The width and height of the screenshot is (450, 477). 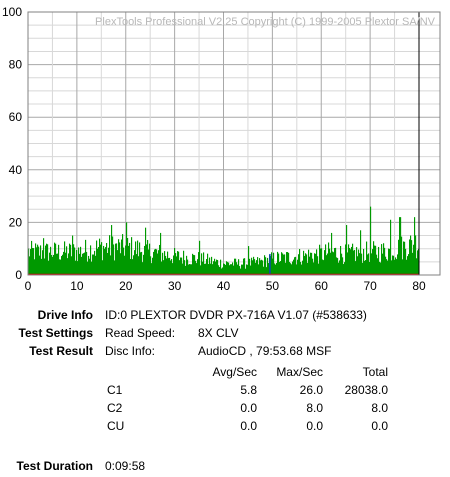 What do you see at coordinates (77, 286) in the screenshot?
I see `x-tick-label: 10` at bounding box center [77, 286].